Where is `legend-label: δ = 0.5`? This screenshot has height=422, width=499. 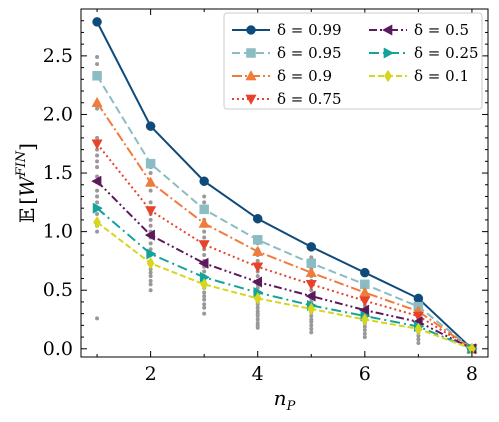
legend-label: δ = 0.5 is located at coordinates (441, 30).